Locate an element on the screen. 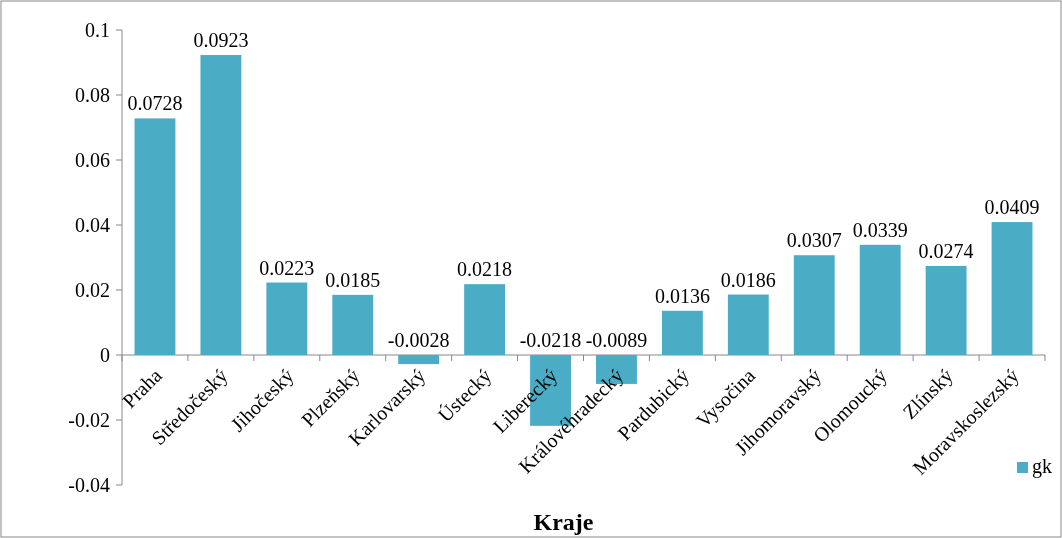 This screenshot has height=538, width=1062. data-label: -0.0089 is located at coordinates (616, 340).